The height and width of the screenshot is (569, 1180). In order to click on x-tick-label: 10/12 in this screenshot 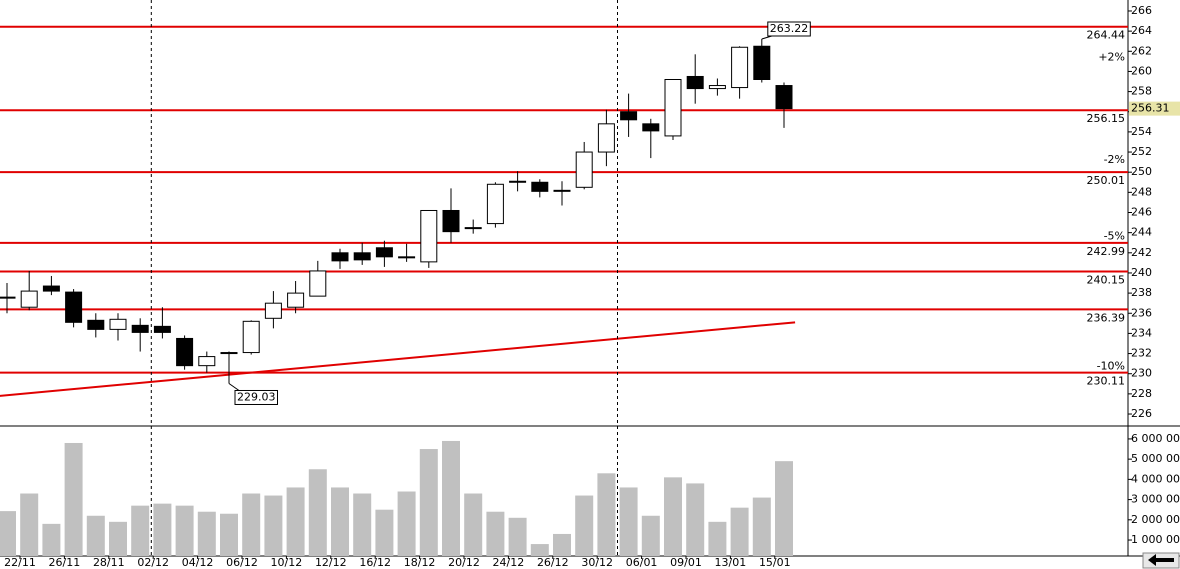, I will do `click(287, 562)`.